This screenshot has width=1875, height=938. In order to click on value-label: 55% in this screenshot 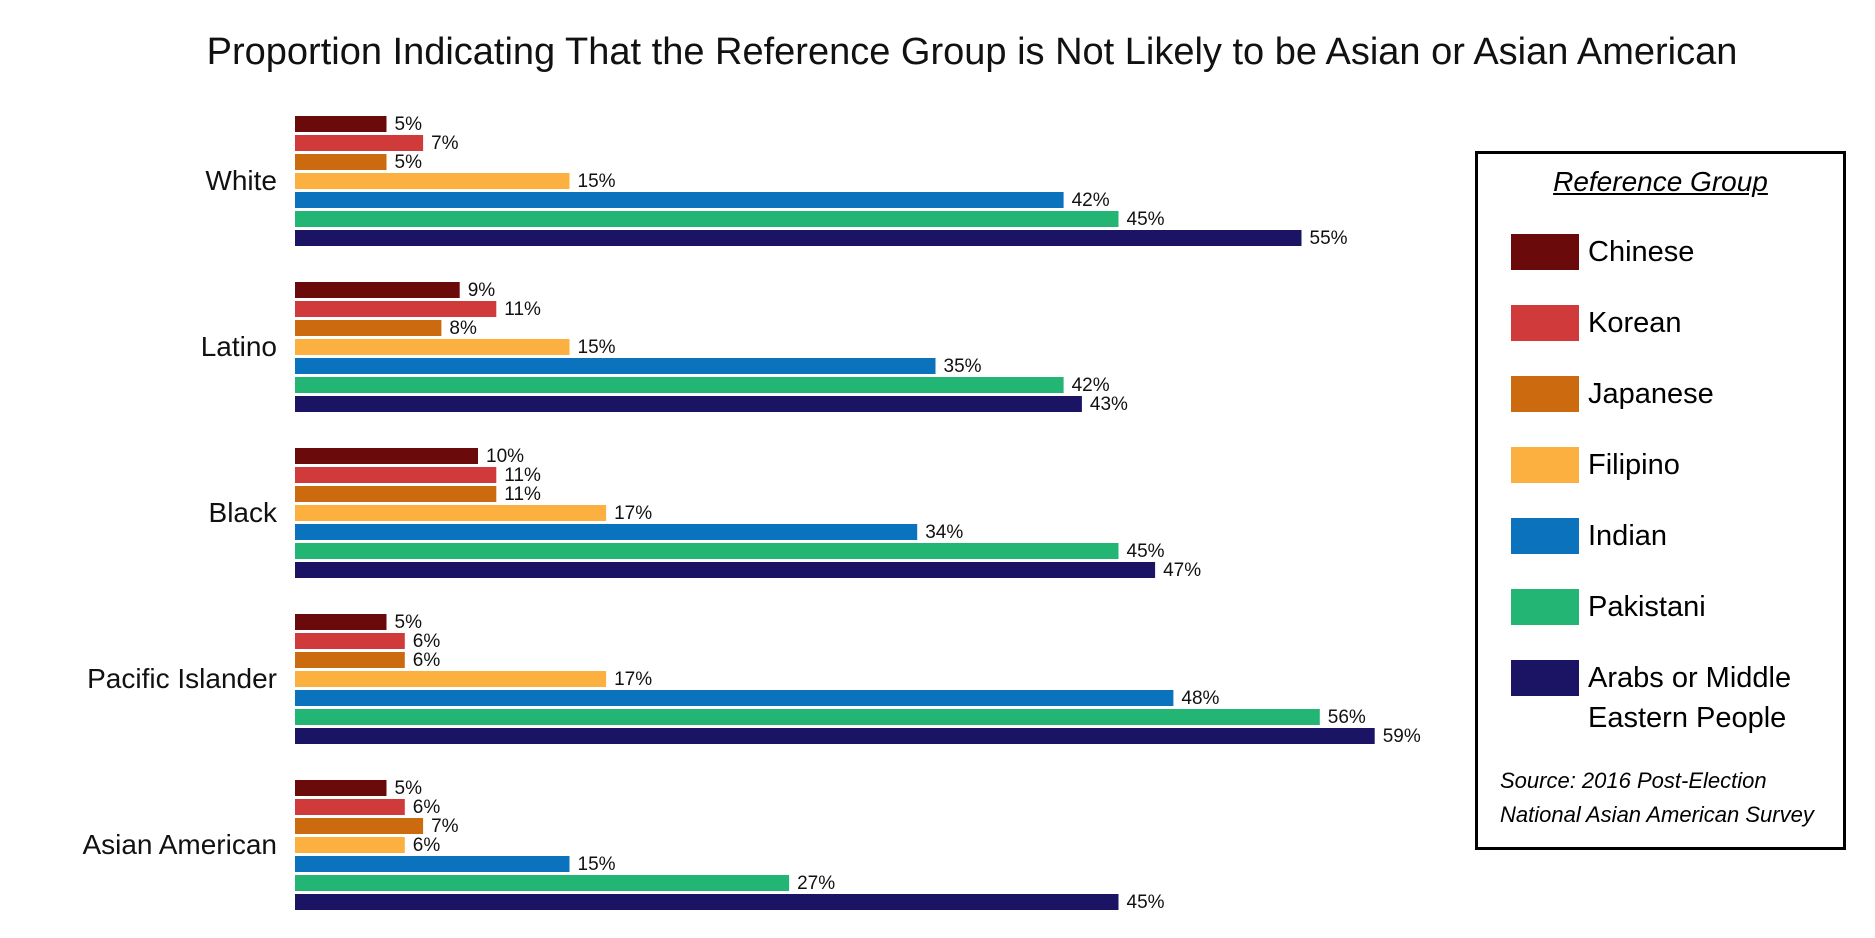, I will do `click(1329, 238)`.